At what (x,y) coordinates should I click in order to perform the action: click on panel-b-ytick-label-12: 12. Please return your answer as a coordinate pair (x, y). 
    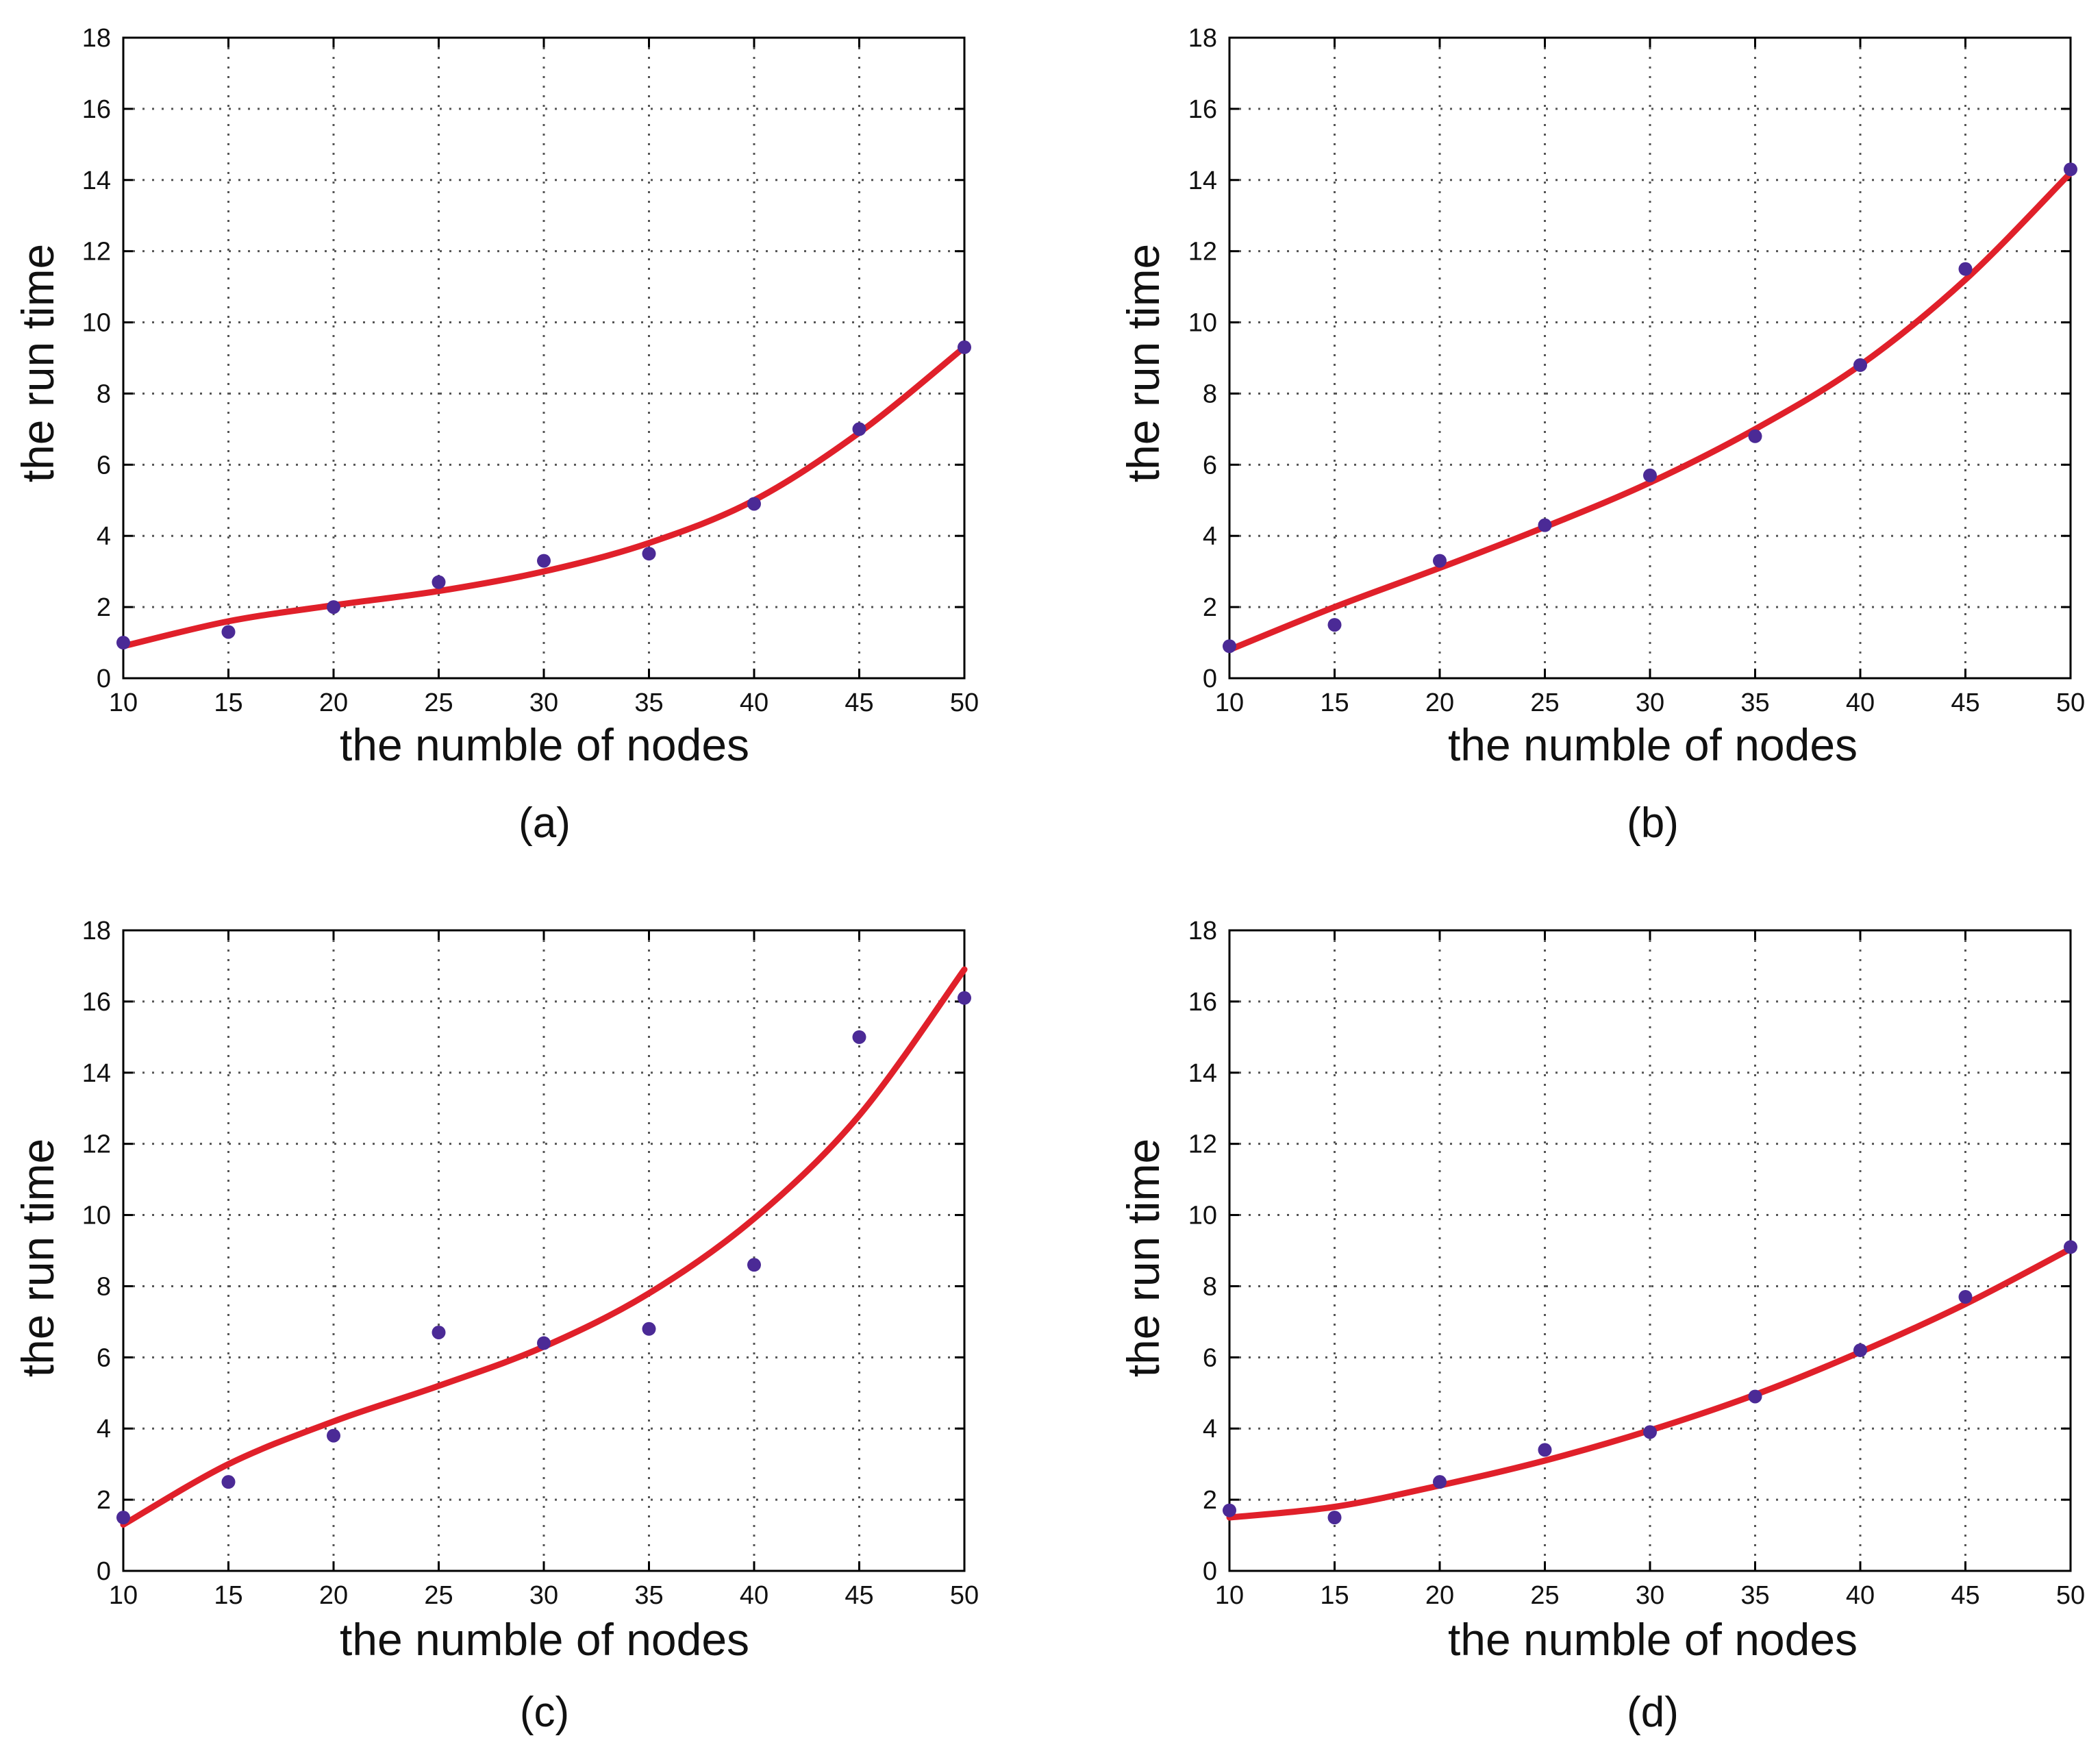
    Looking at the image, I should click on (1202, 252).